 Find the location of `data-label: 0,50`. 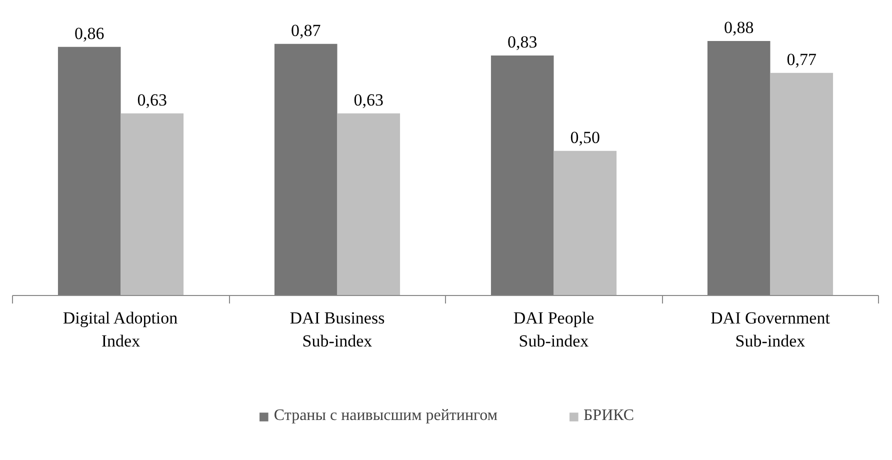

data-label: 0,50 is located at coordinates (585, 137).